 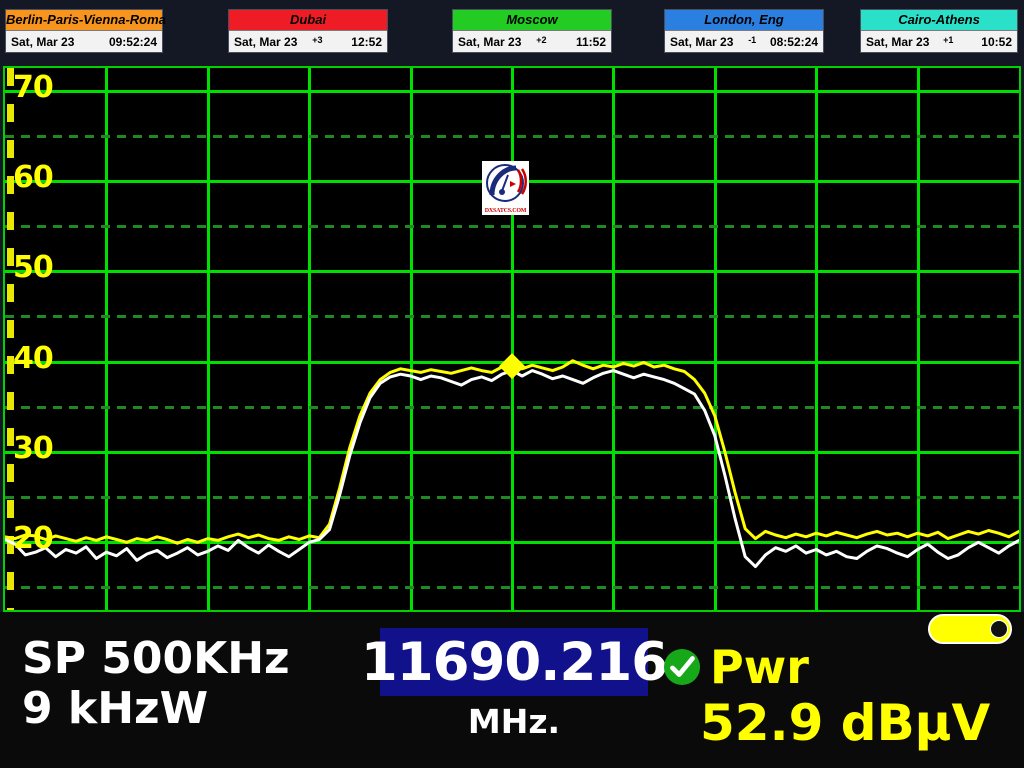 I want to click on clock-london: London, Eng Sat, Mar 23 -1 08:52:24, so click(x=744, y=31).